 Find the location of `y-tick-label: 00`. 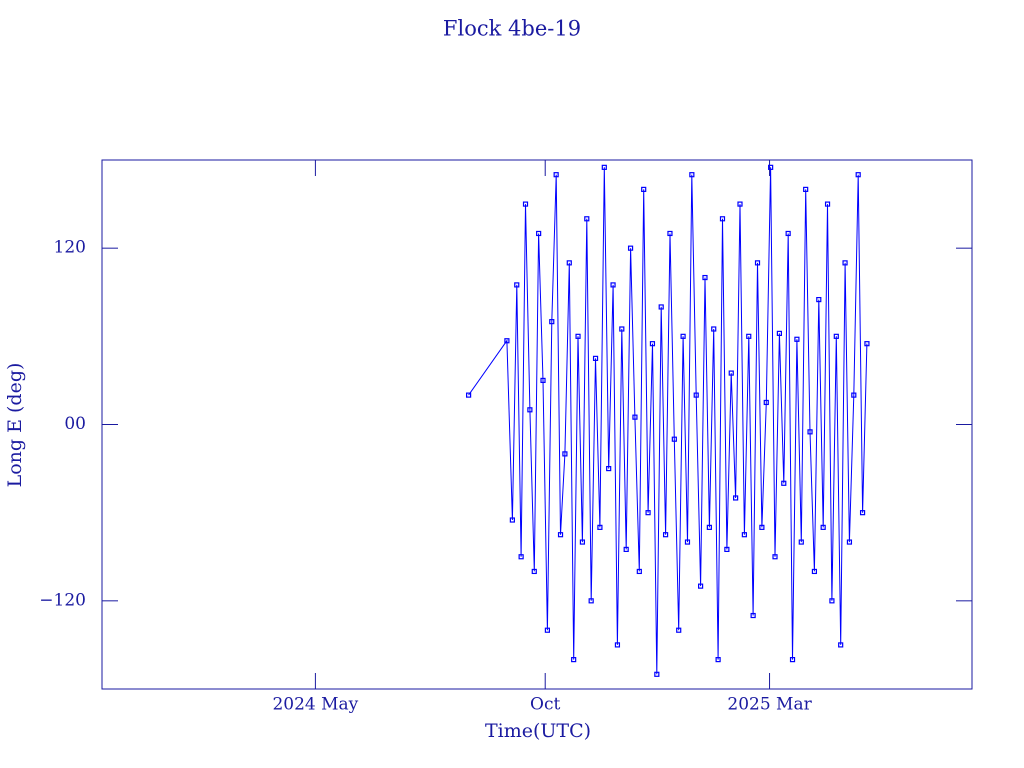

y-tick-label: 00 is located at coordinates (75, 424).